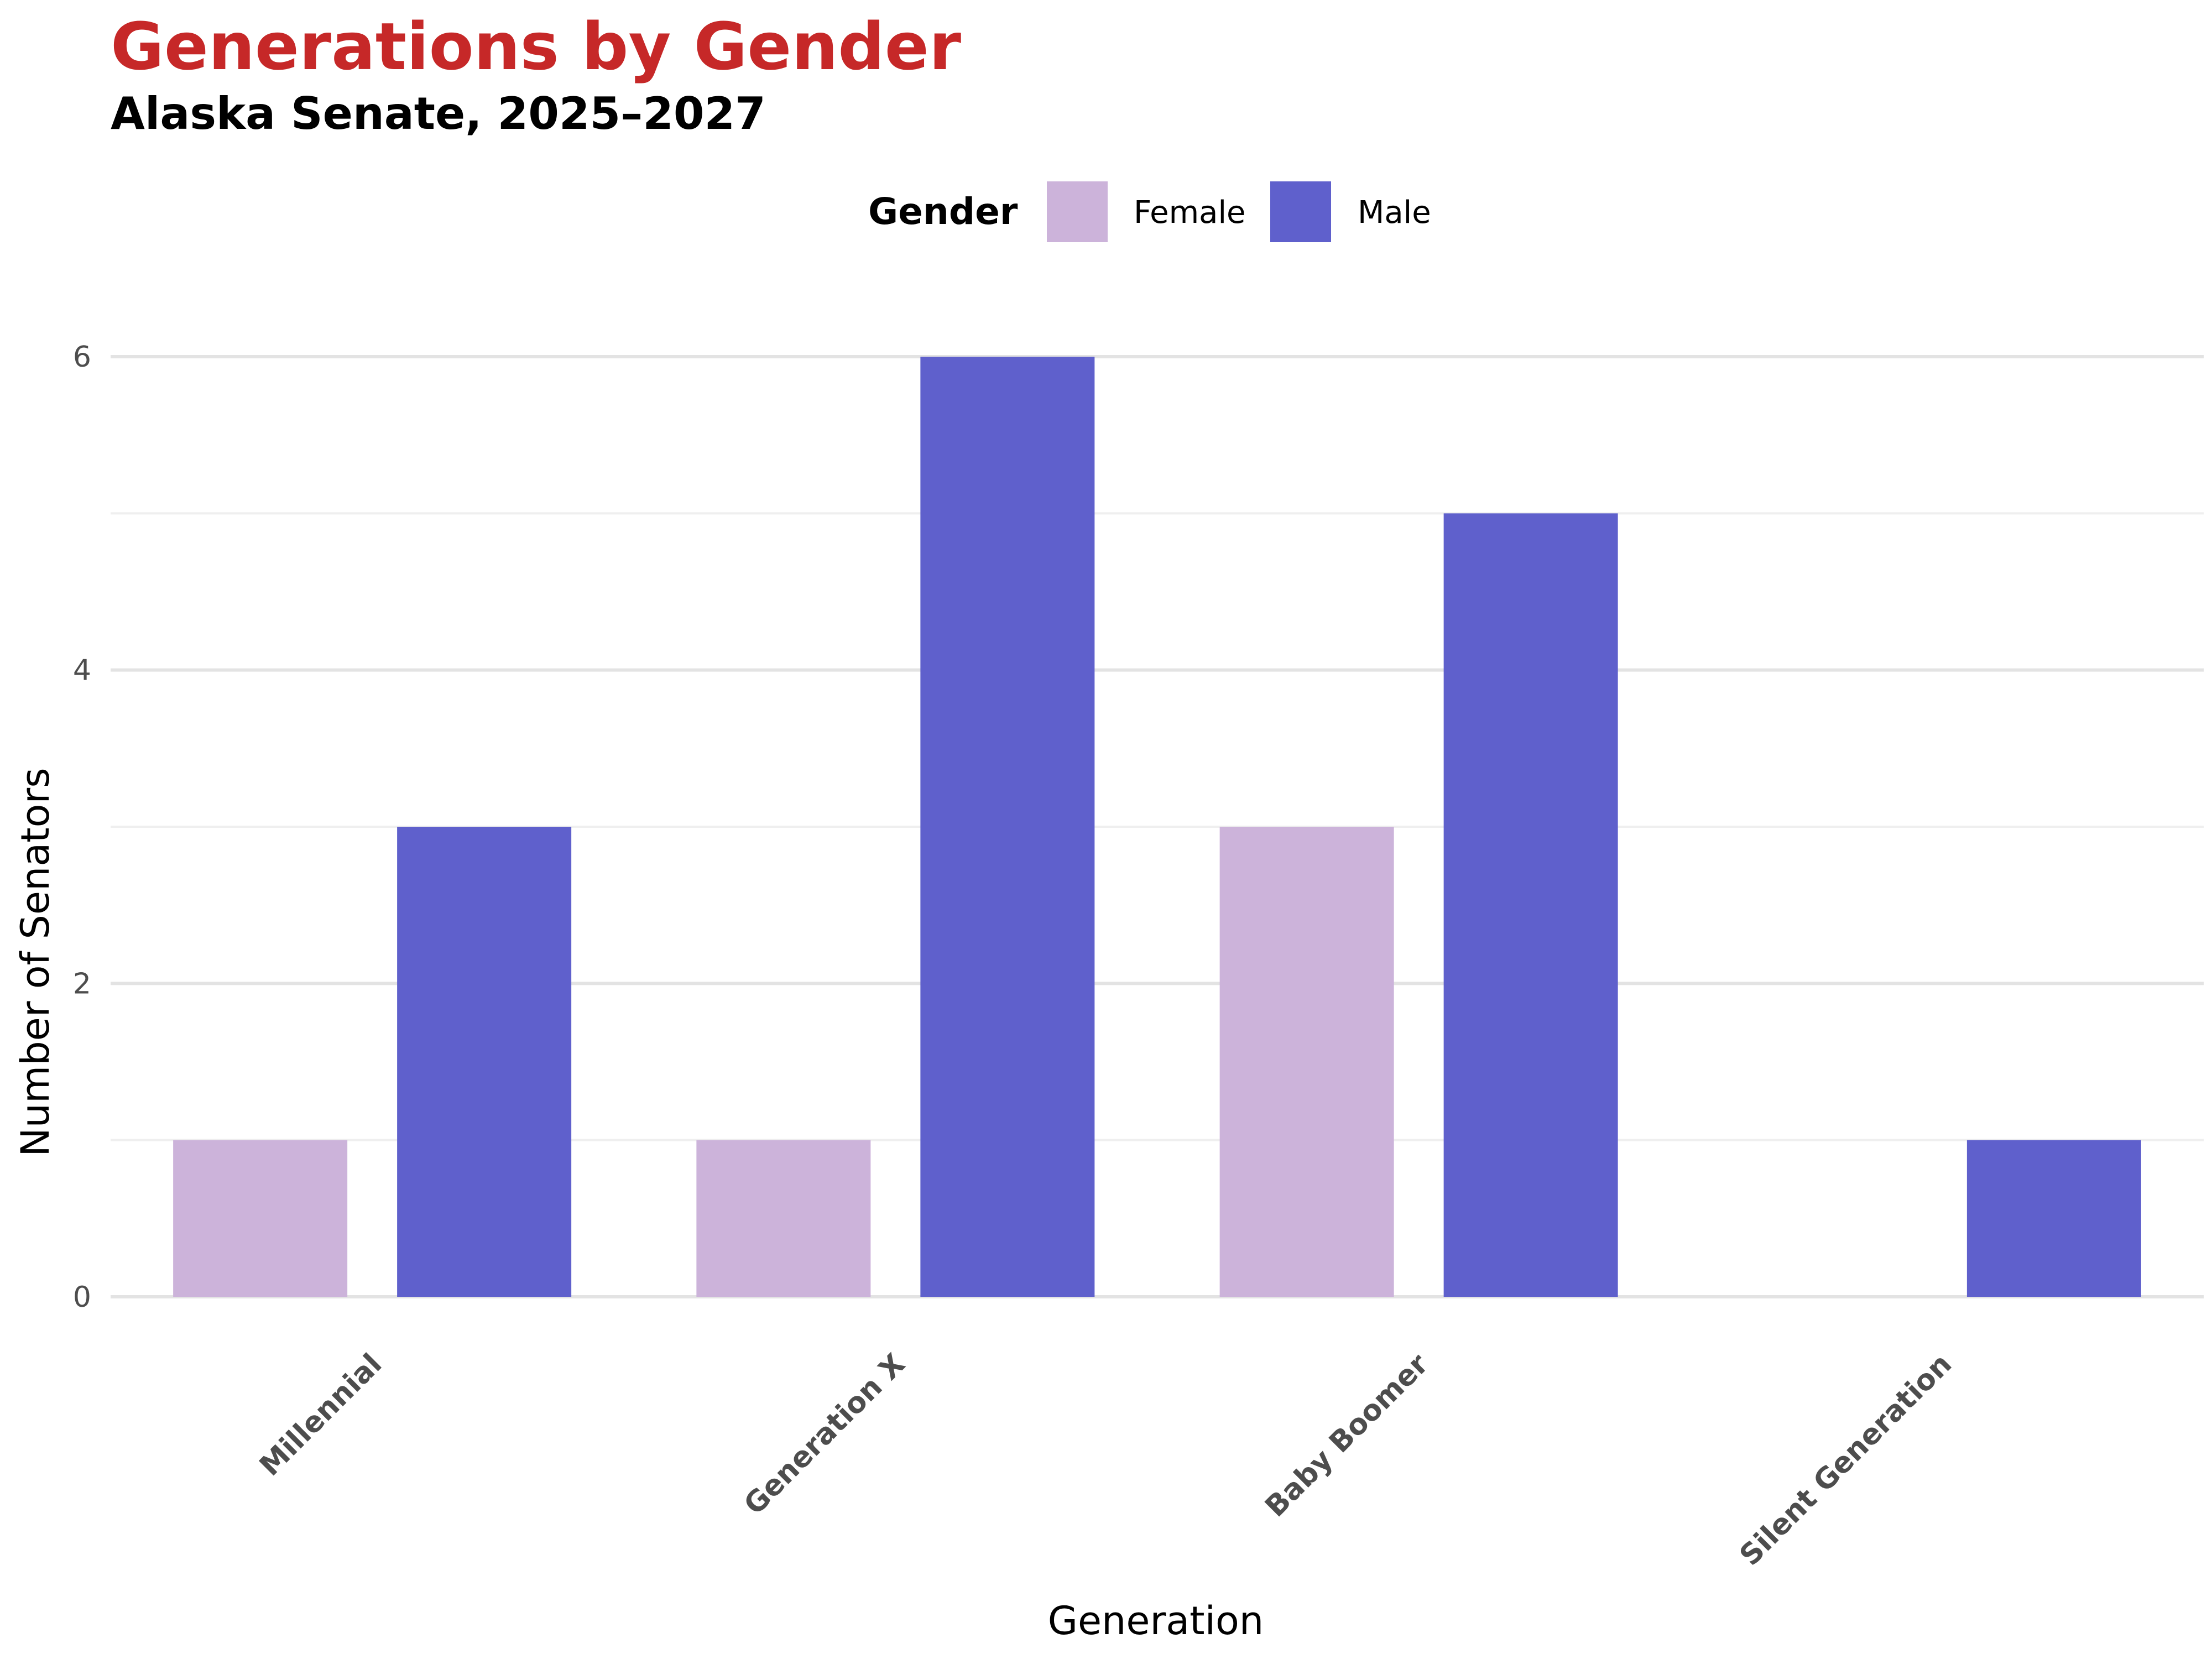  What do you see at coordinates (1306, 1062) in the screenshot?
I see `bar-female-baby-boomer` at bounding box center [1306, 1062].